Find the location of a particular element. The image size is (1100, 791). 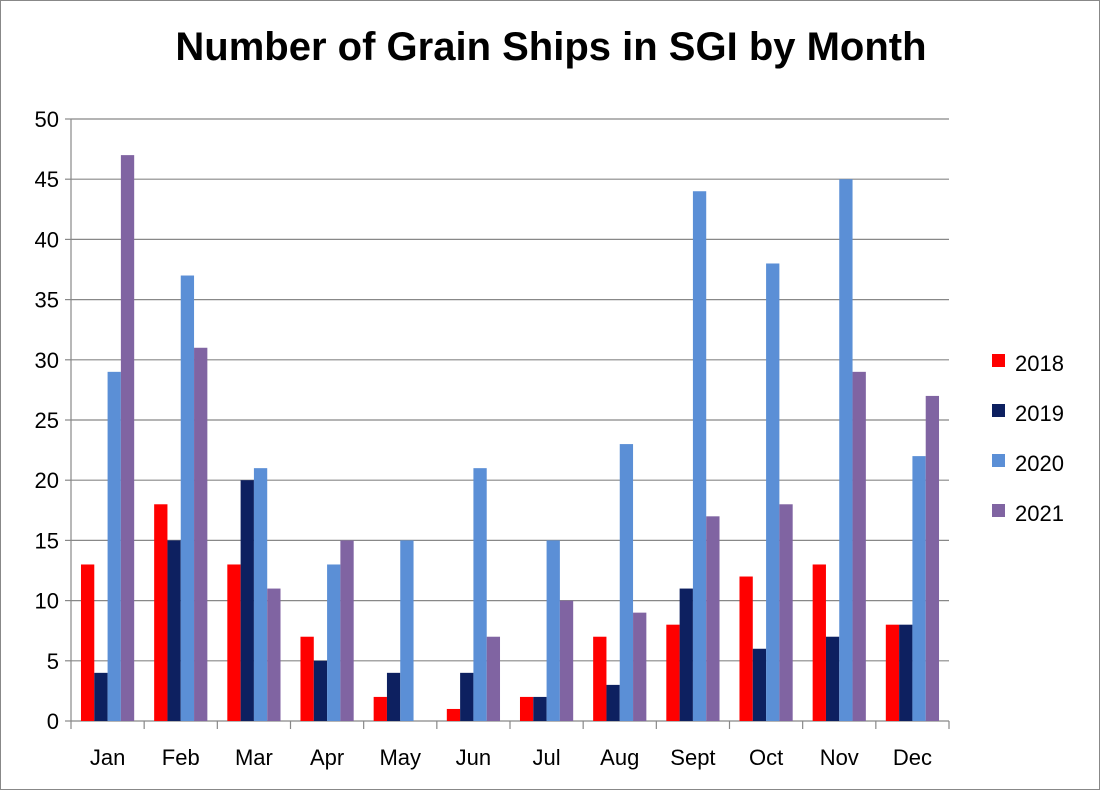

bar-2020-aug is located at coordinates (626, 582).